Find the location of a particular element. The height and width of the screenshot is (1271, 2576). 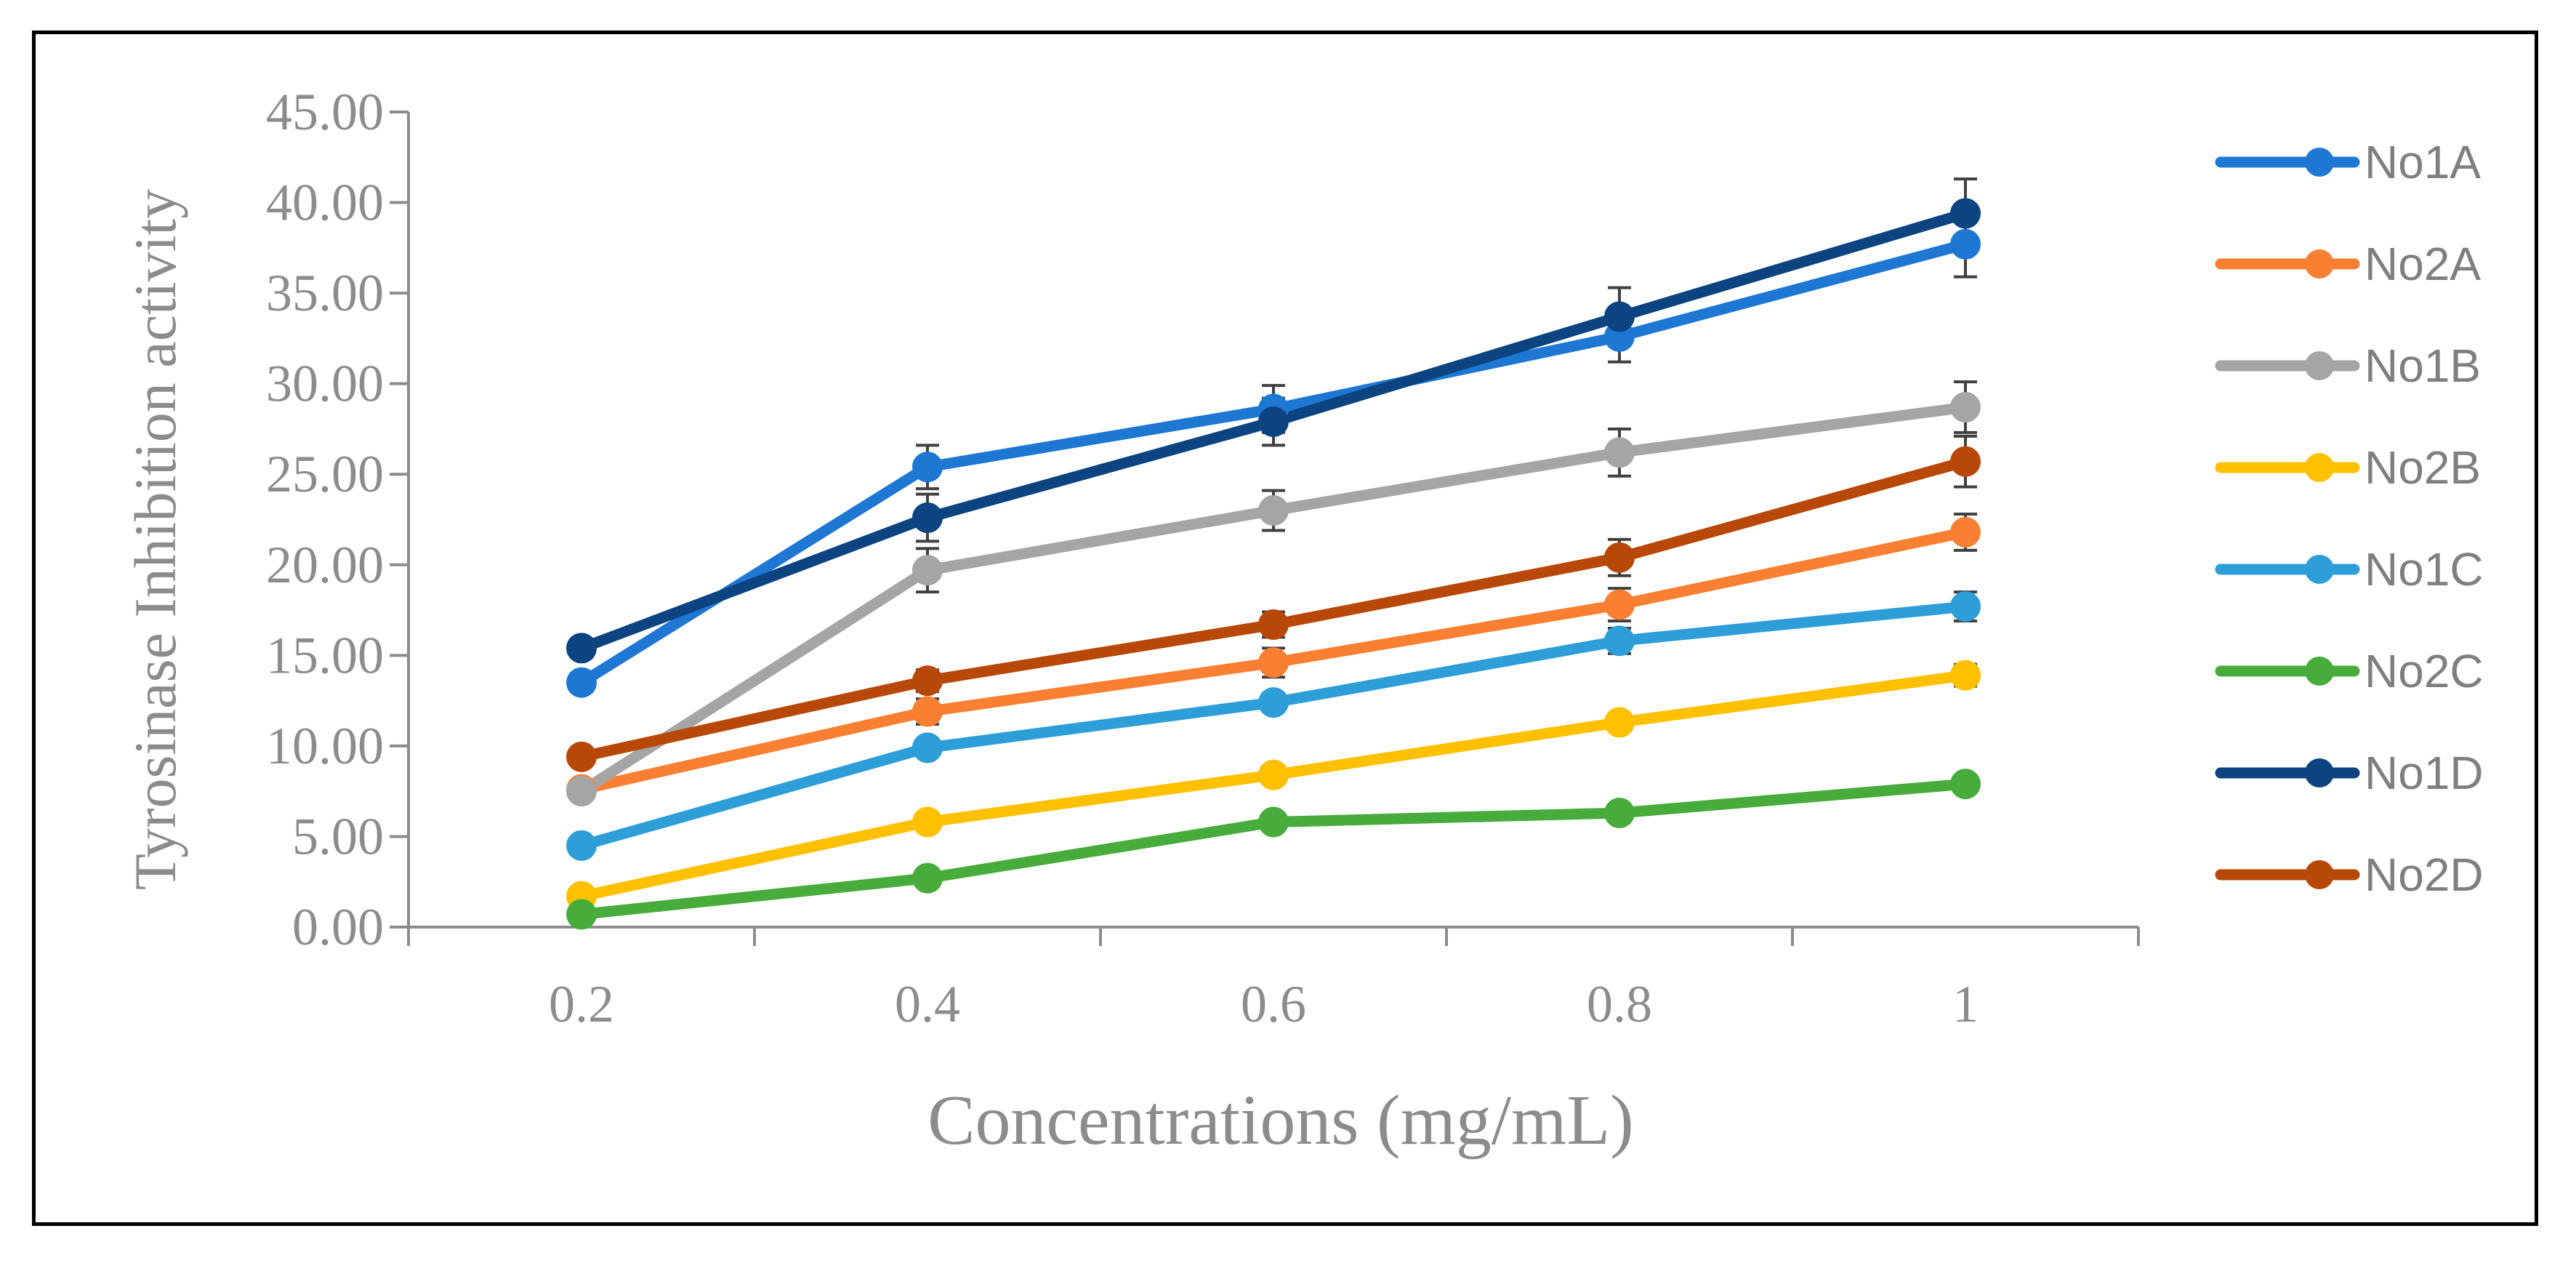

legend-label: No2B is located at coordinates (2422, 467).